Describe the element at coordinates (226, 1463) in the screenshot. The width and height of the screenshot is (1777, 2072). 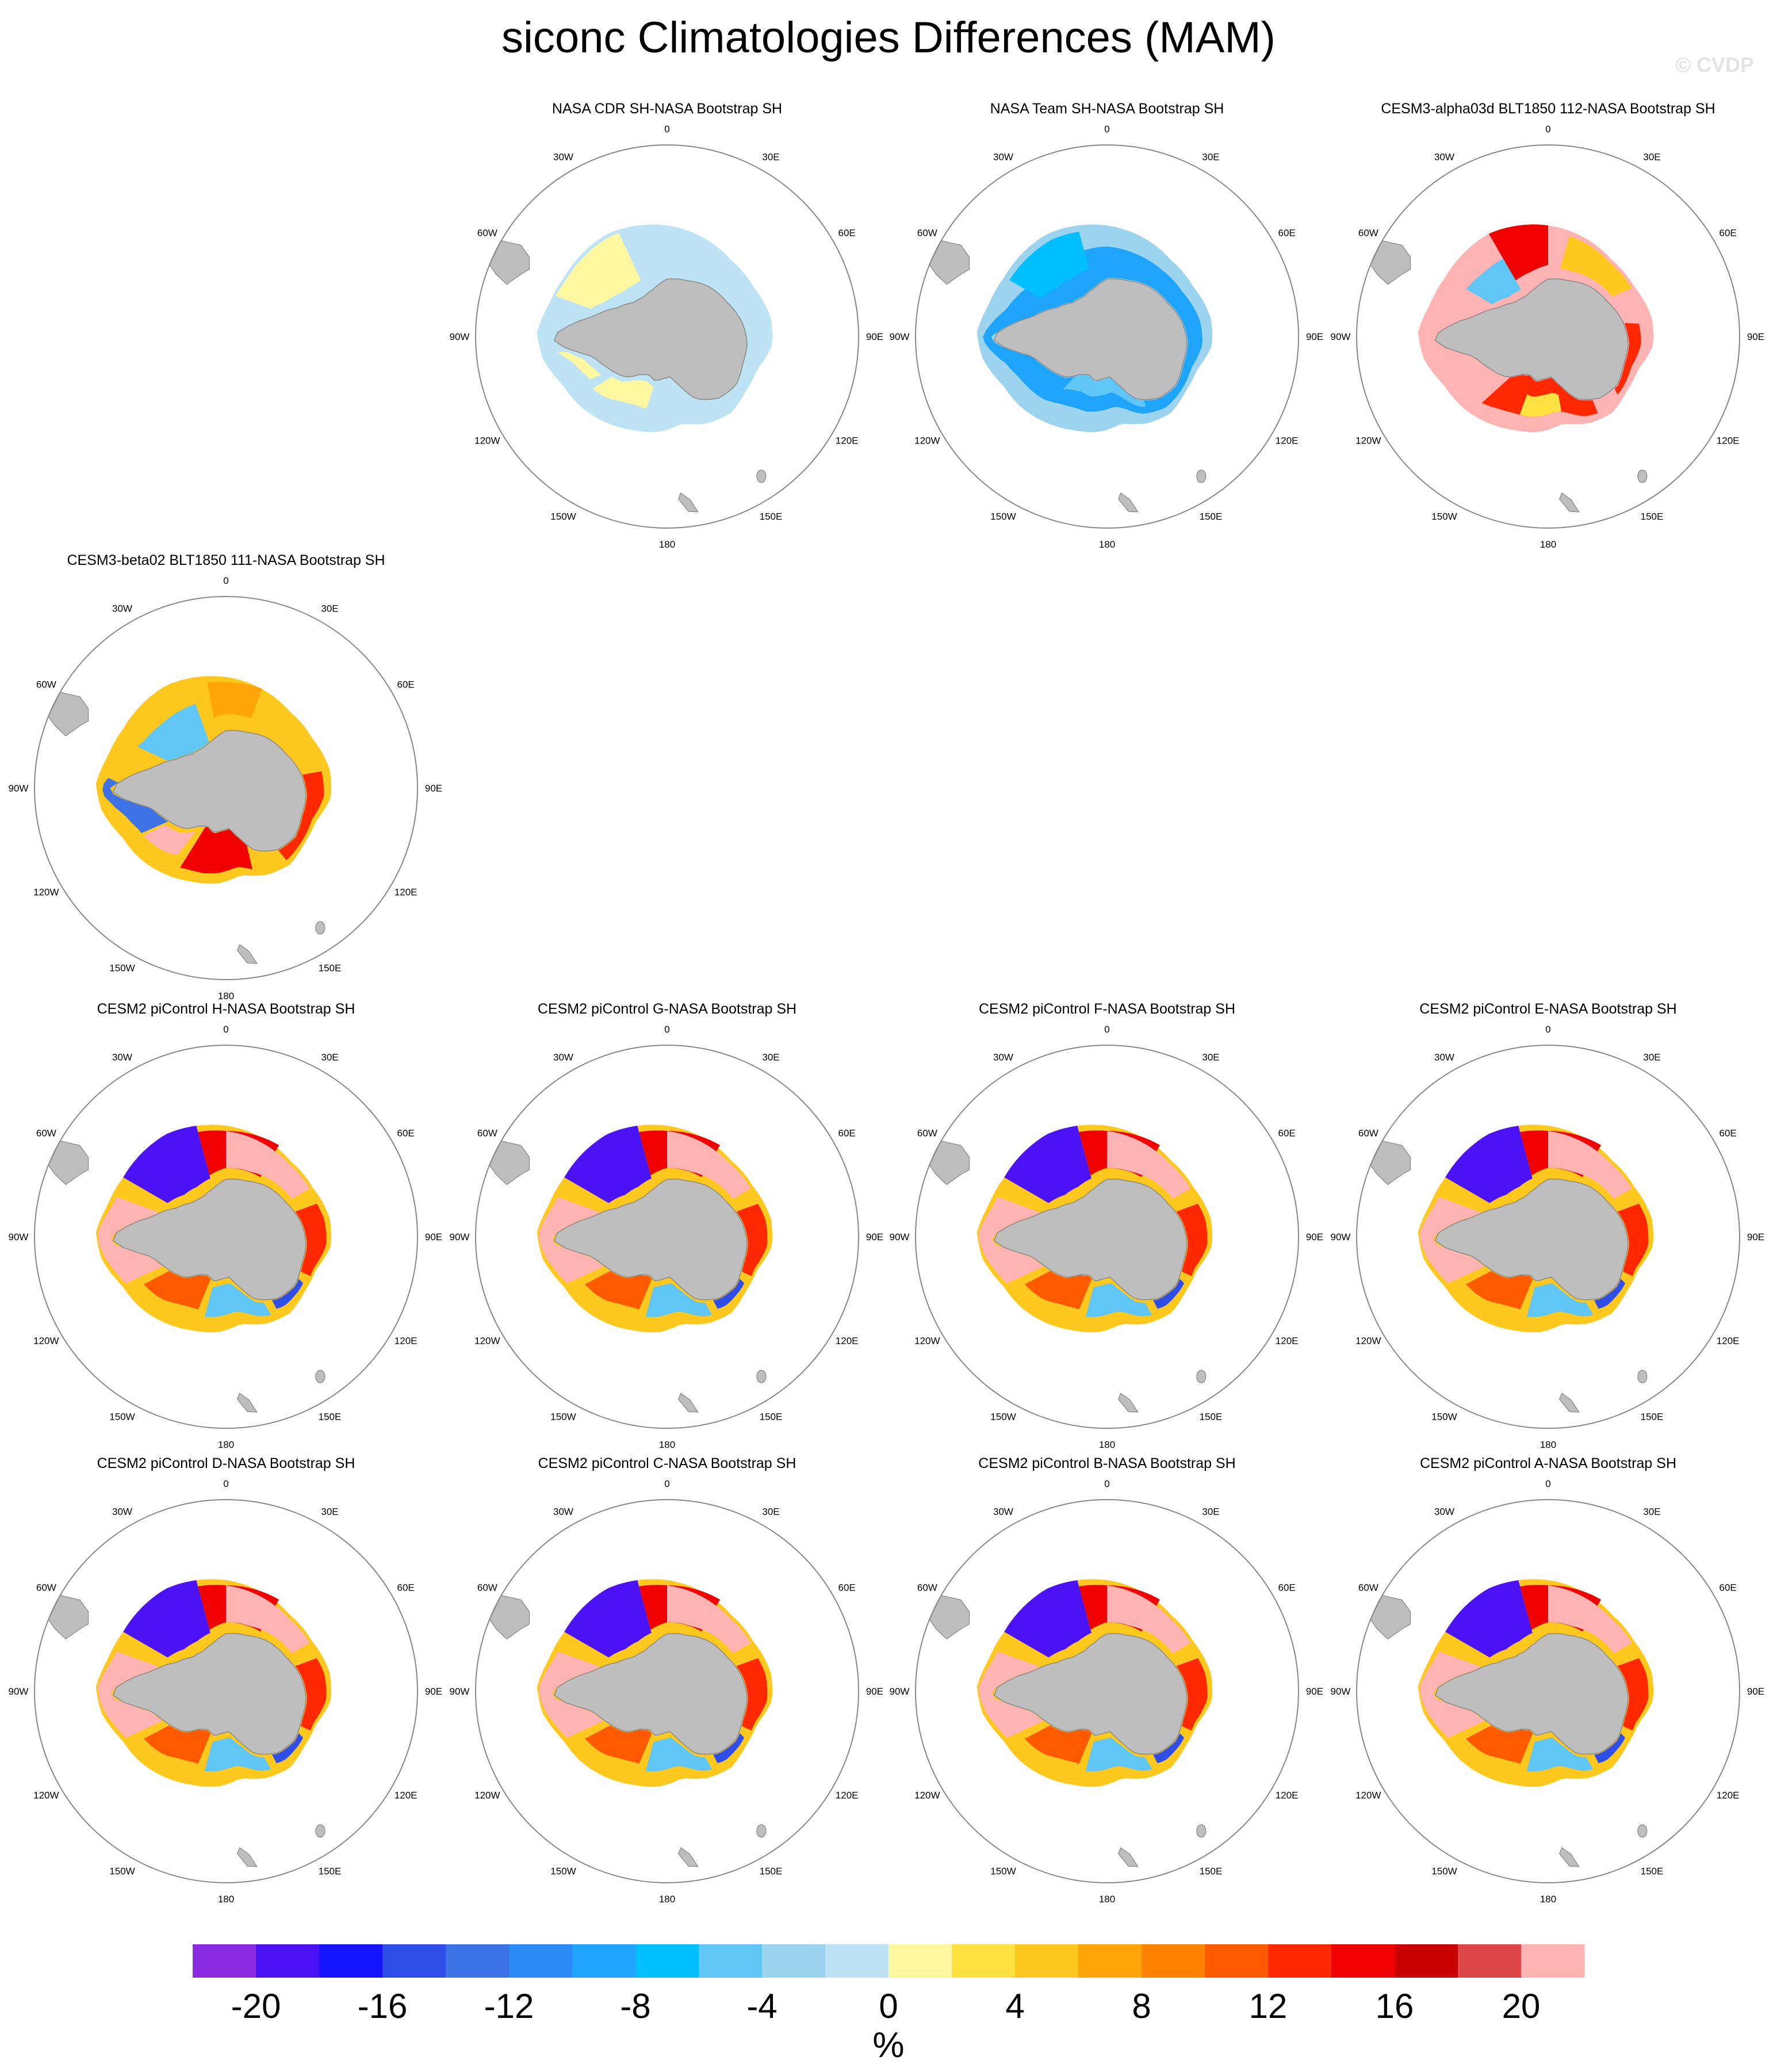
I see `panel-title: CESM2 piControl D-NASA Bootstrap SH` at that location.